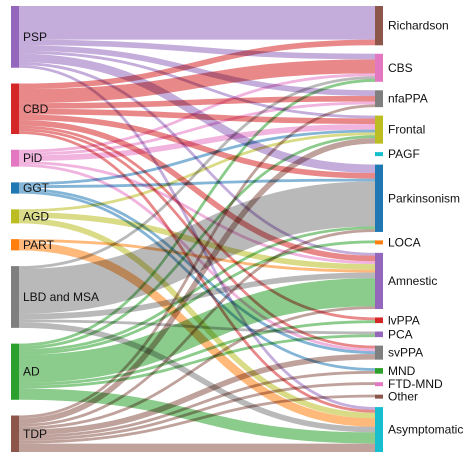  Describe the element at coordinates (15, 371) in the screenshot. I see `source-node-ad` at that location.